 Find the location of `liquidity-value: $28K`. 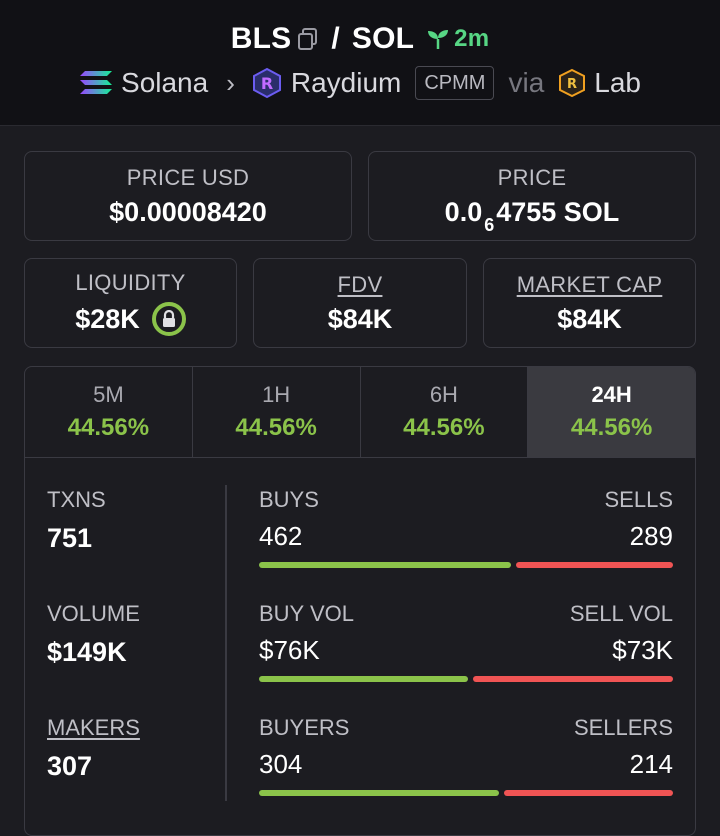

liquidity-value: $28K is located at coordinates (107, 318).